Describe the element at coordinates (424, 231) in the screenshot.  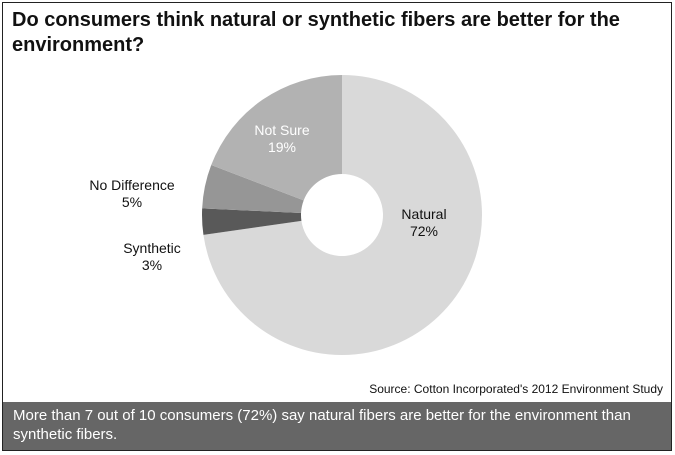
I see `slice-label-value: 72%` at that location.